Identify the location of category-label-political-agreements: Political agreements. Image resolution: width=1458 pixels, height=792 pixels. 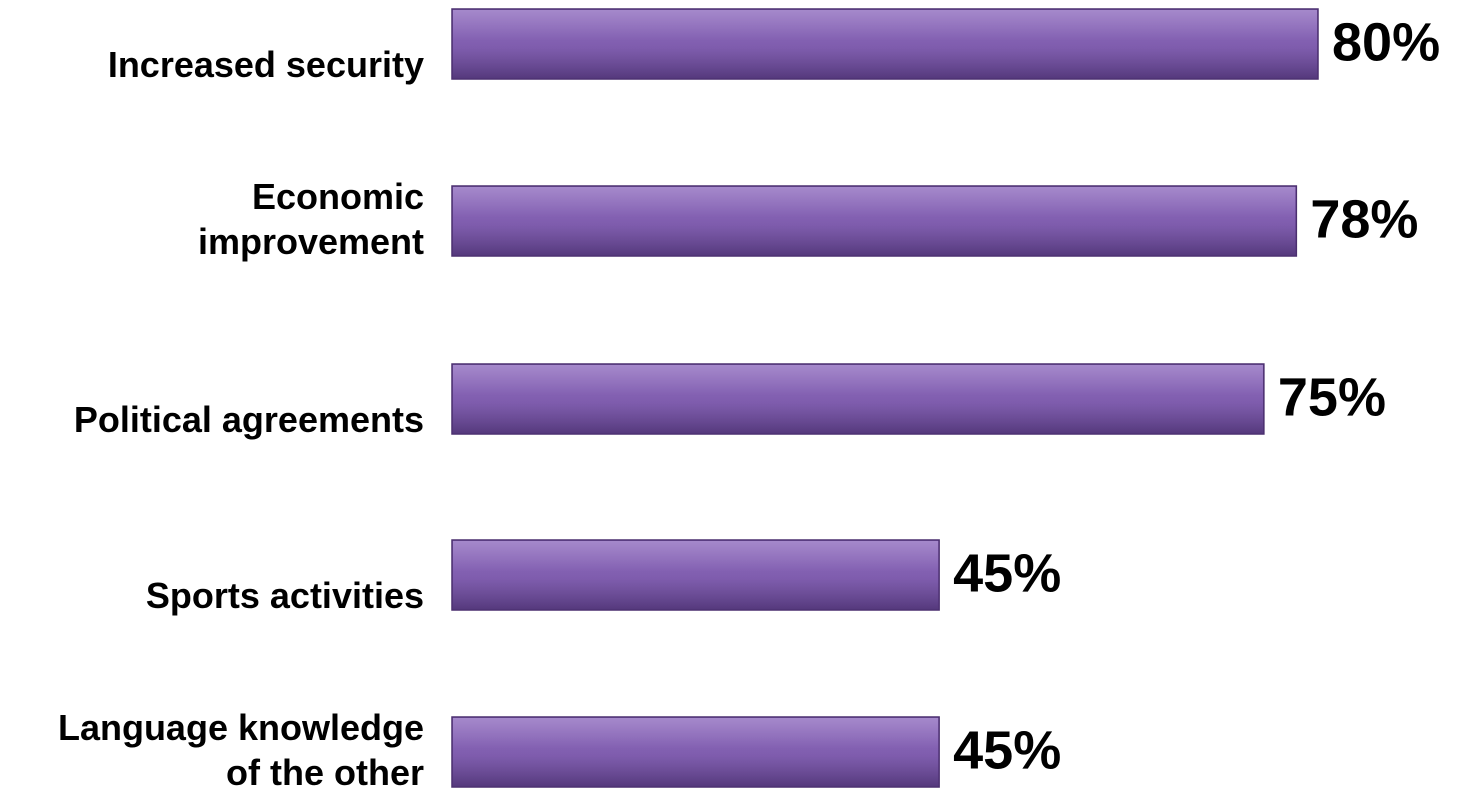
(249, 419).